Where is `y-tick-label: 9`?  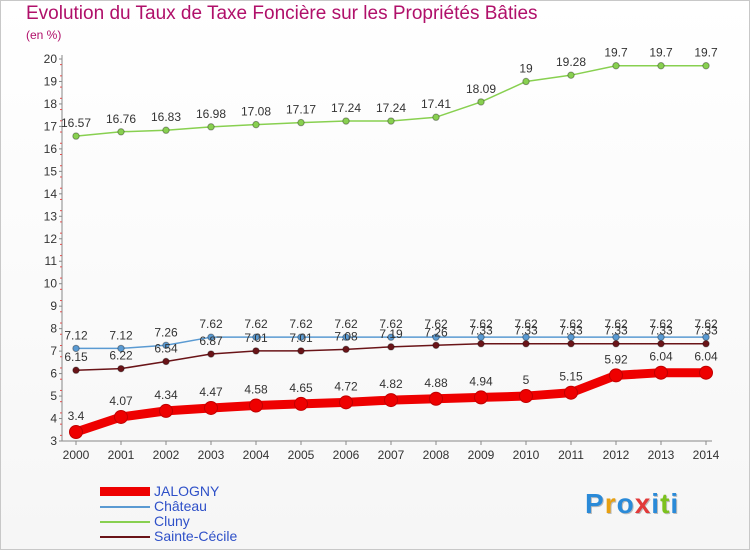
y-tick-label: 9 is located at coordinates (53, 306).